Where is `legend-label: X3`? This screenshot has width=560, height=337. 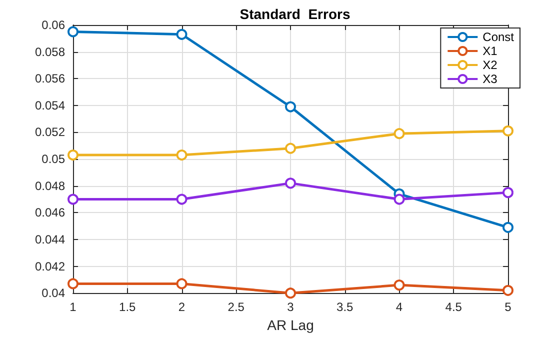 legend-label: X3 is located at coordinates (490, 79).